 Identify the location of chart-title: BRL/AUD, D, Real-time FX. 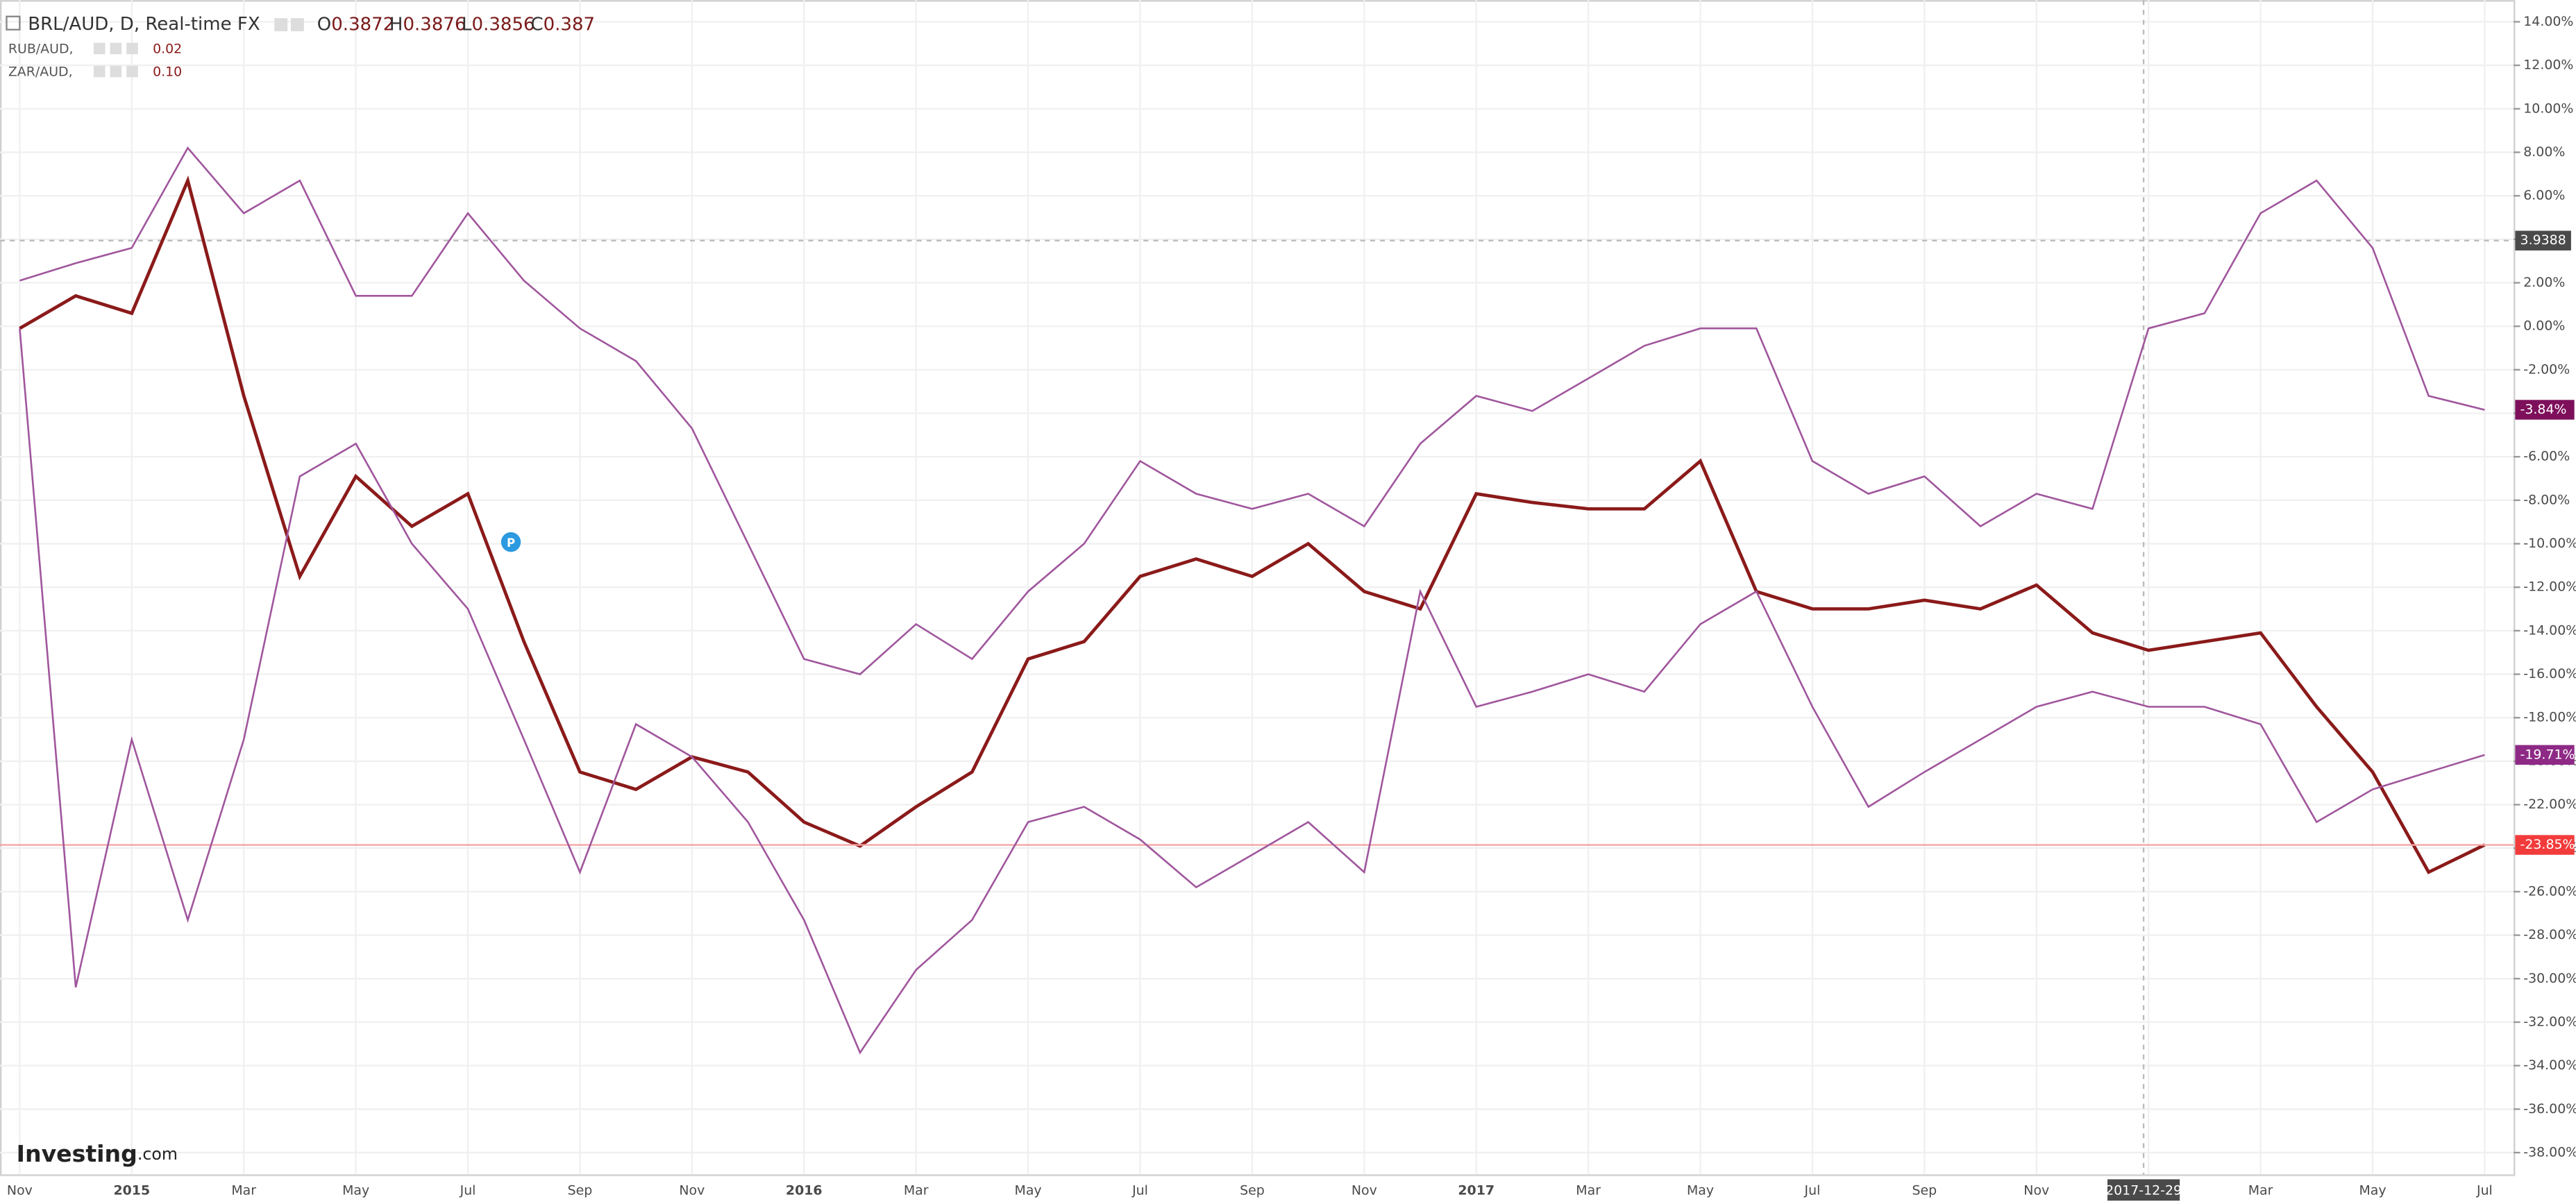
(144, 24).